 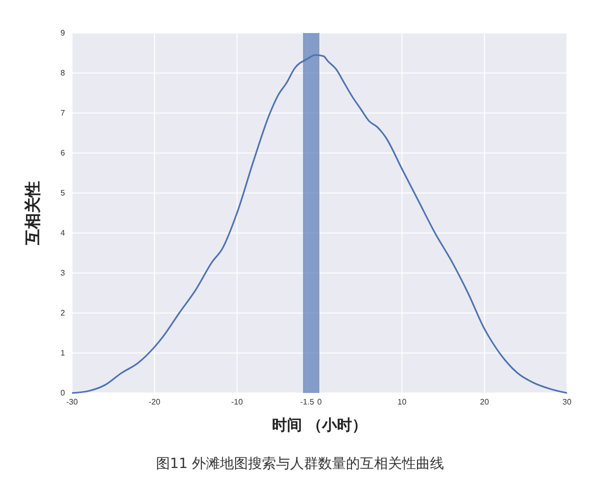 I want to click on y-tick-label: 9, so click(x=63, y=33).